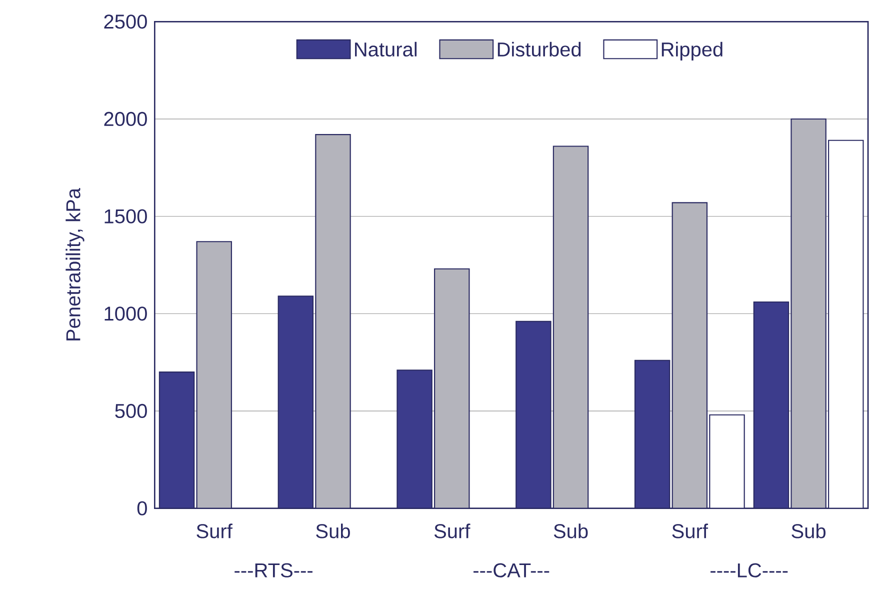 The height and width of the screenshot is (591, 869). Describe the element at coordinates (142, 508) in the screenshot. I see `y-tick-label: 0` at that location.